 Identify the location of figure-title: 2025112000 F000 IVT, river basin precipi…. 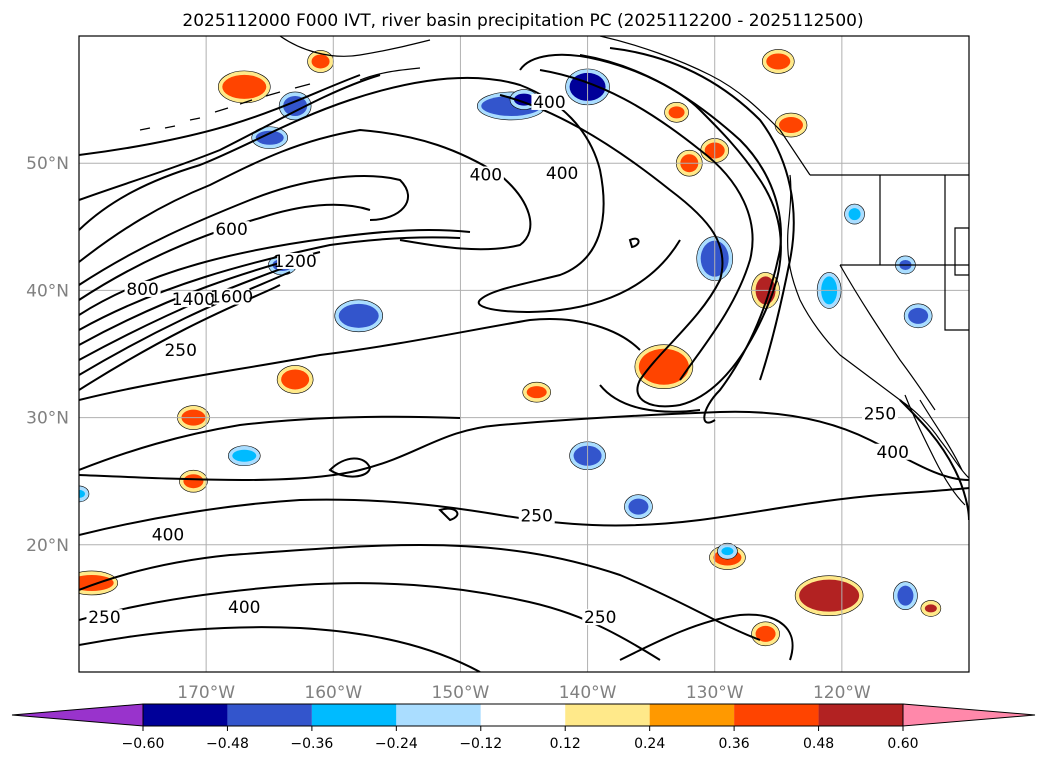
(522, 21).